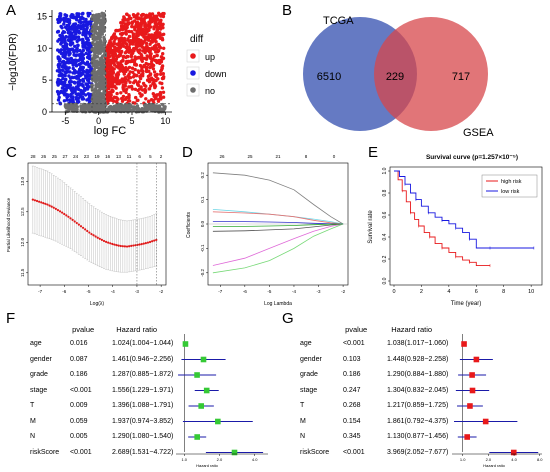 Image resolution: width=550 pixels, height=472 pixels. Describe the element at coordinates (431, 74) in the screenshot. I see `venn-set-gsea` at that location.